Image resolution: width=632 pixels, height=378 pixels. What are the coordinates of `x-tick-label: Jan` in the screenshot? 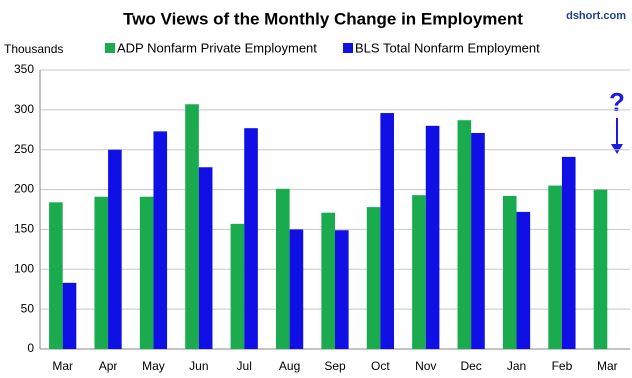 It's located at (516, 366).